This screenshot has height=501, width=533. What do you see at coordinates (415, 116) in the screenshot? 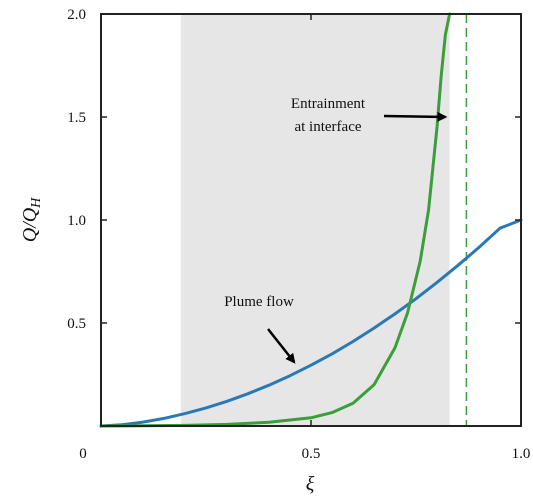
I see `annotation-entrainment-arrow` at bounding box center [415, 116].